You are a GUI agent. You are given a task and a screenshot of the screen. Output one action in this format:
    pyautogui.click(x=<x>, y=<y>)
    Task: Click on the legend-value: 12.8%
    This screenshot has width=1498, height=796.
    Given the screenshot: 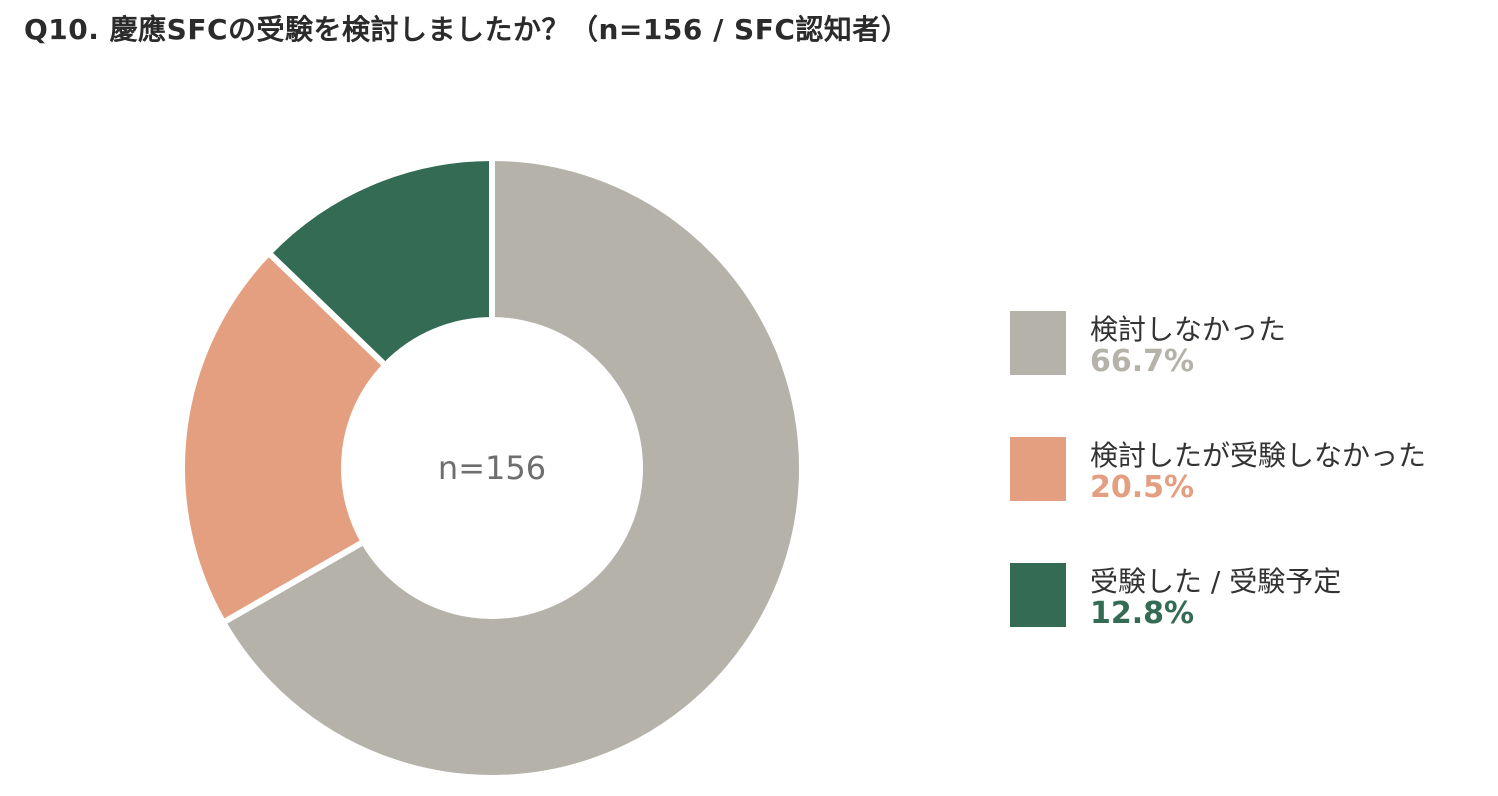 What is the action you would take?
    pyautogui.click(x=1142, y=613)
    